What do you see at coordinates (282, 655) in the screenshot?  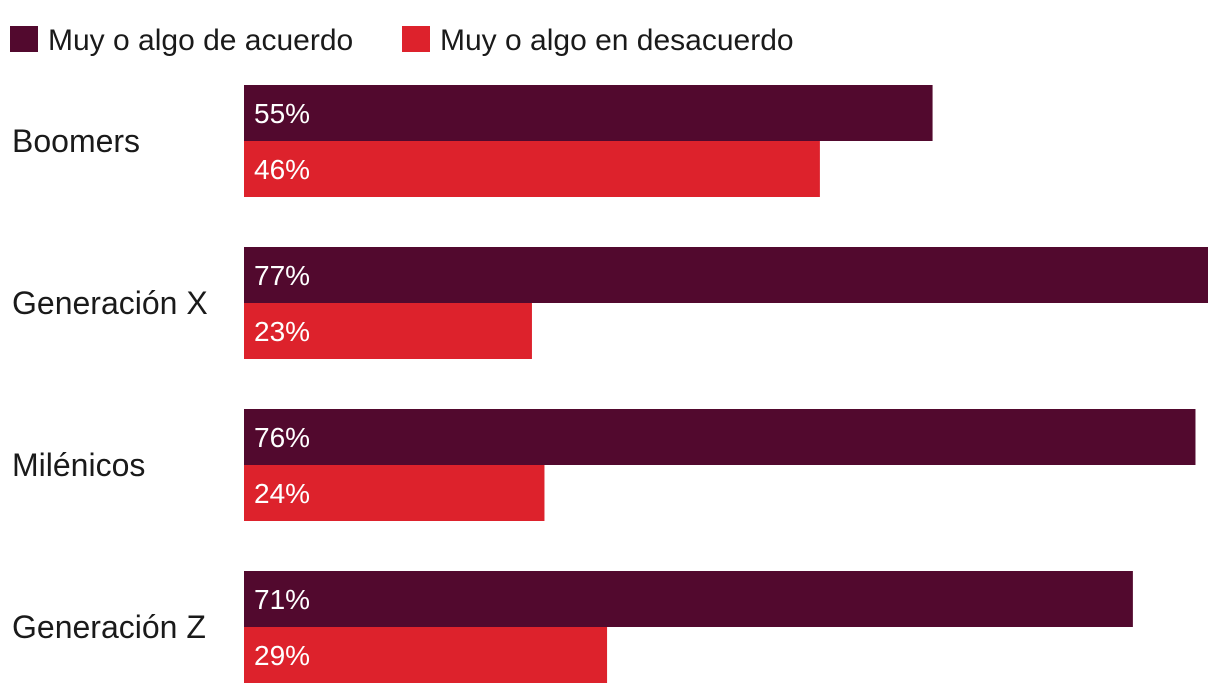 I see `data-label: 29%` at bounding box center [282, 655].